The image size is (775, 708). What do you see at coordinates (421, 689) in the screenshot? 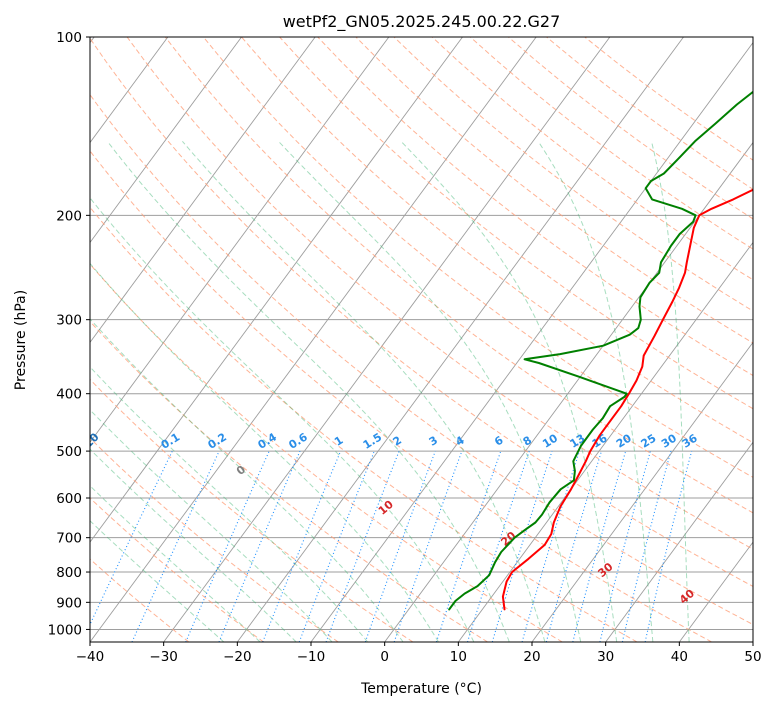
I see `x-axis-label: Temperature (°C)` at bounding box center [421, 689].